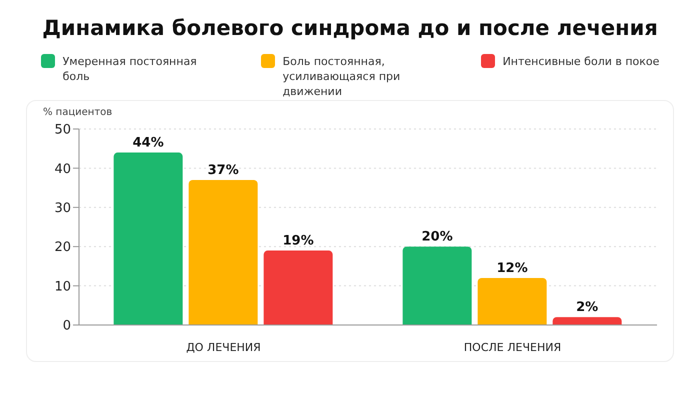 The image size is (700, 394). Describe the element at coordinates (62, 169) in the screenshot. I see `y-tick-label: 40` at that location.